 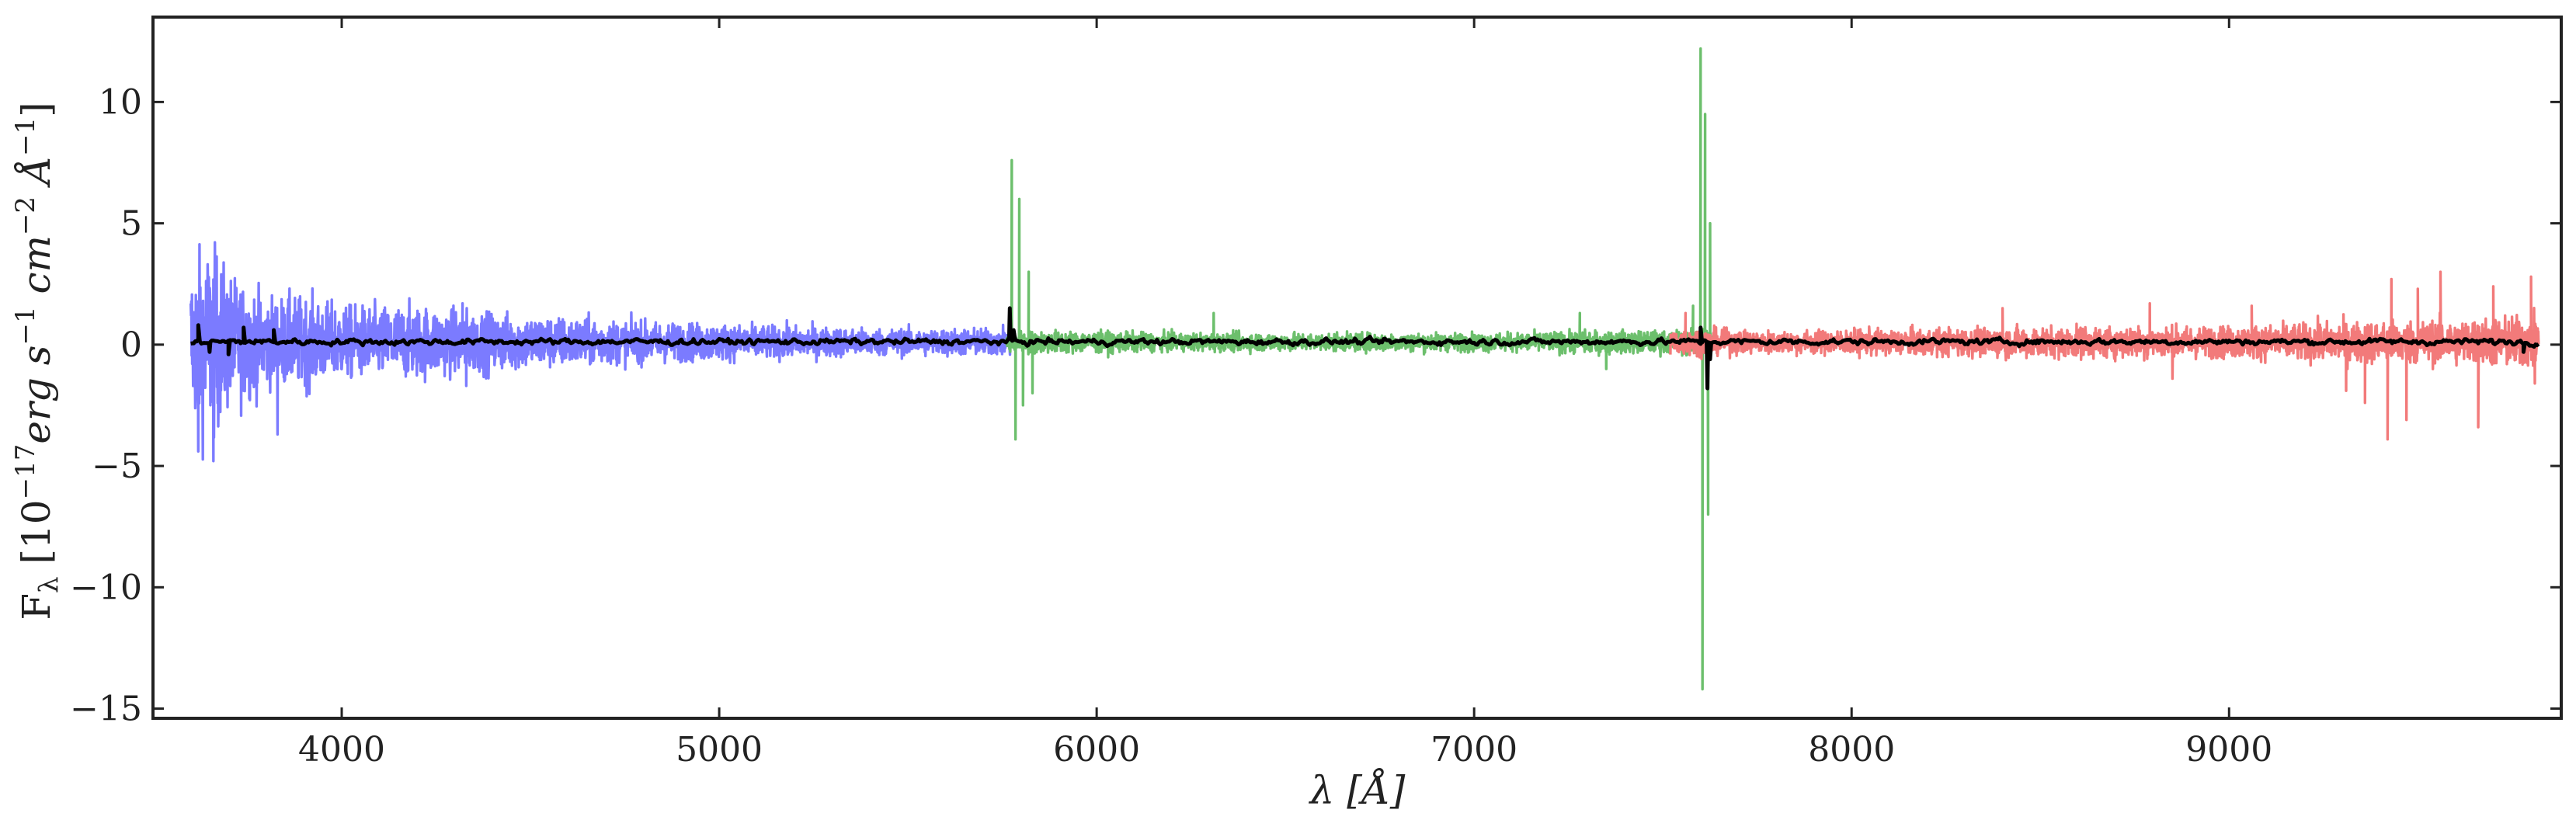 What do you see at coordinates (106, 709) in the screenshot?
I see `y-tick-label: −15` at bounding box center [106, 709].